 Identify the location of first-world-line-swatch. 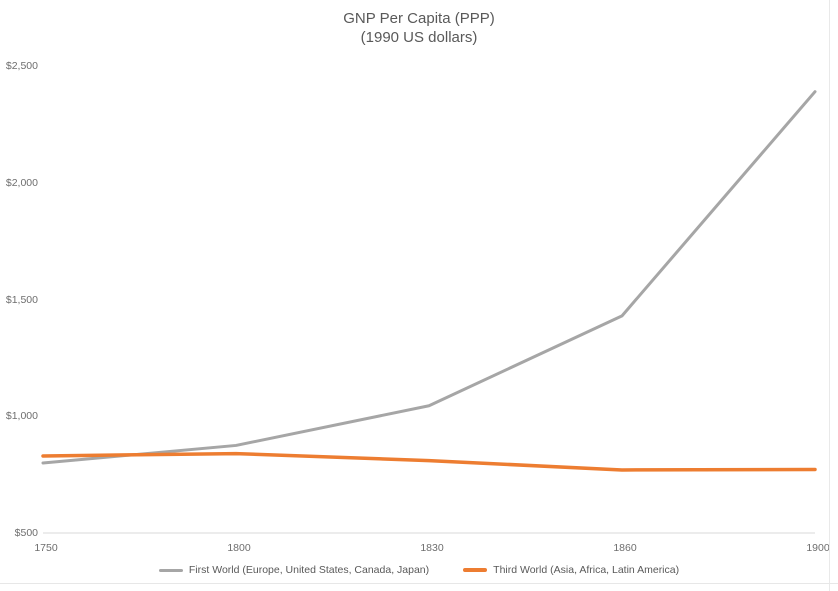
(170, 570).